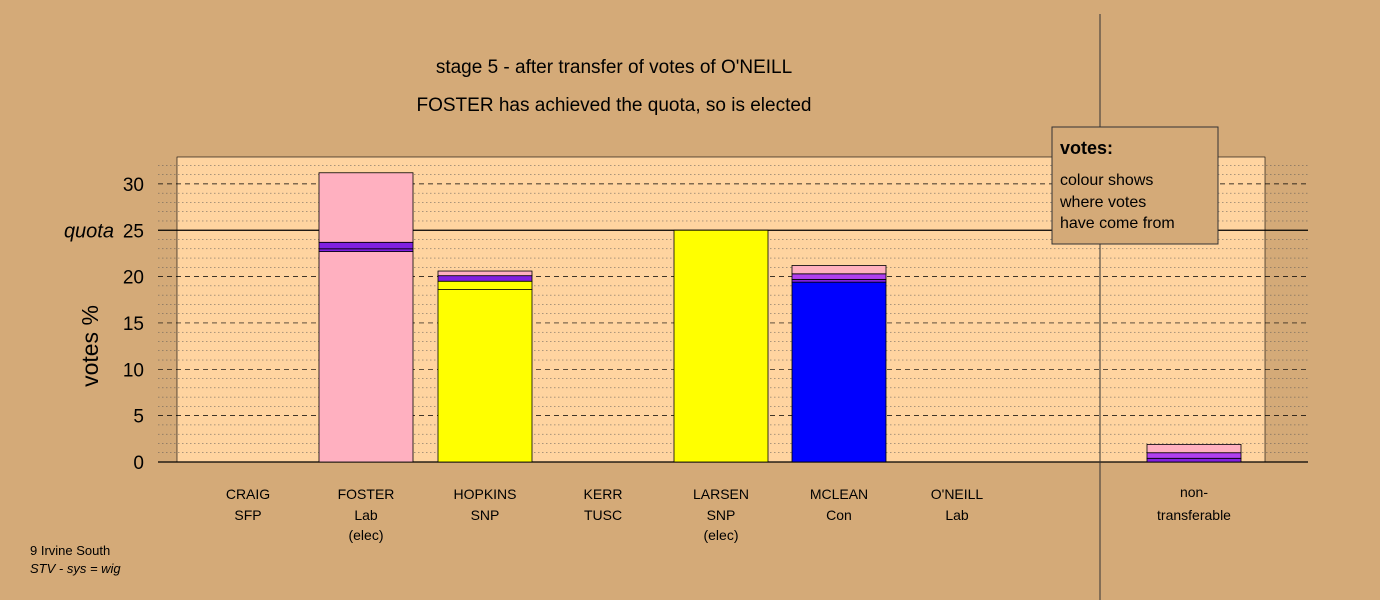 This screenshot has width=1380, height=600. I want to click on candidate-name: O'NEILL, so click(957, 494).